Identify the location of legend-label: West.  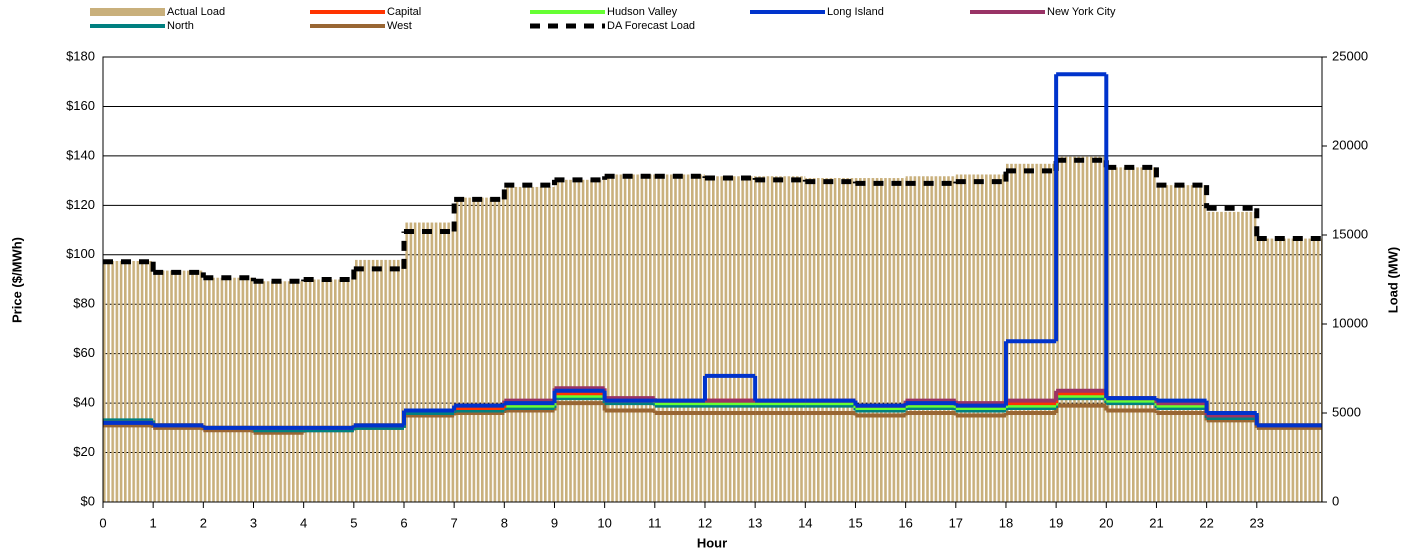
(399, 26).